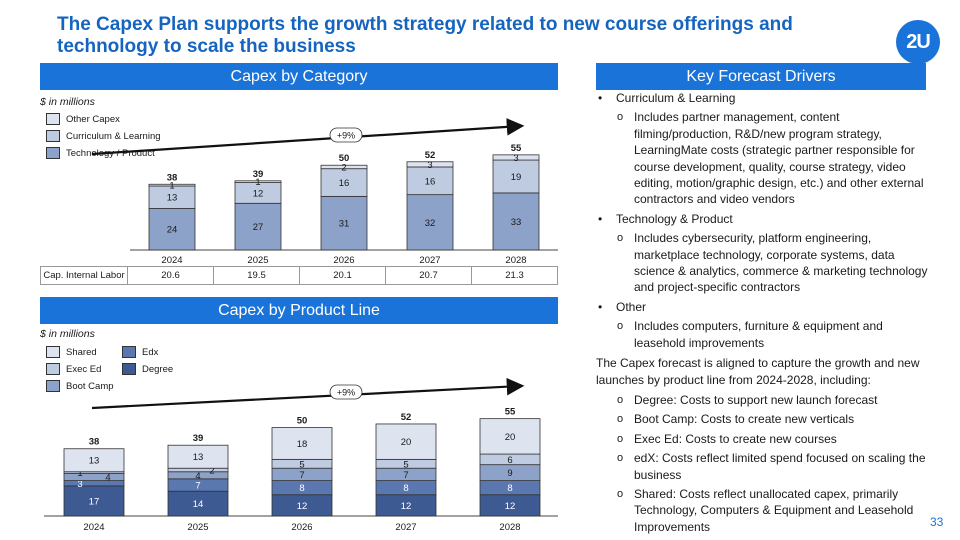 The image size is (960, 540). Describe the element at coordinates (94, 501) in the screenshot. I see `data-label: 17` at that location.